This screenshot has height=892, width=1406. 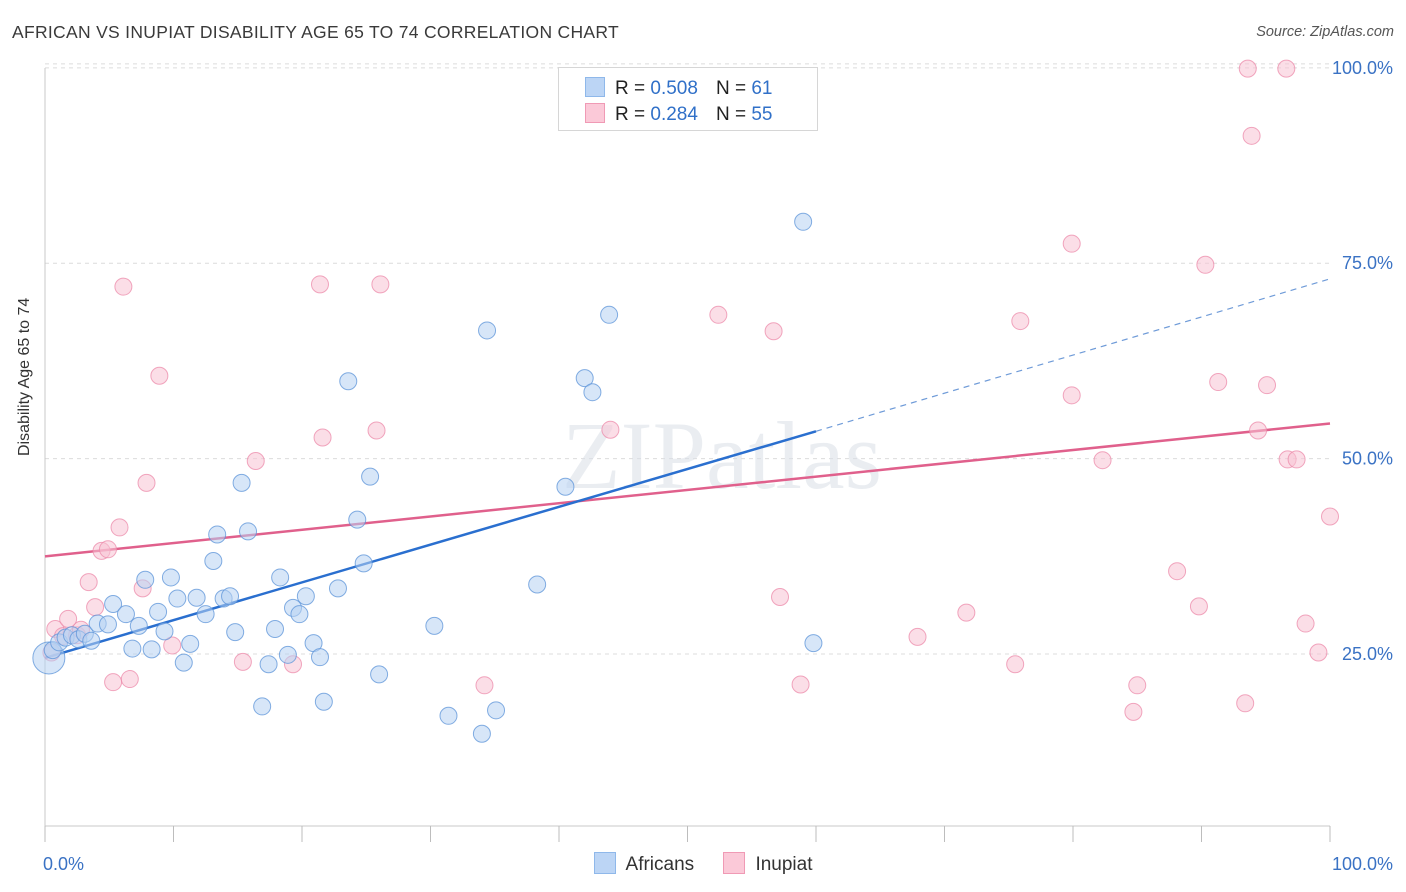 I want to click on trend-line-africans, so click(x=430, y=545).